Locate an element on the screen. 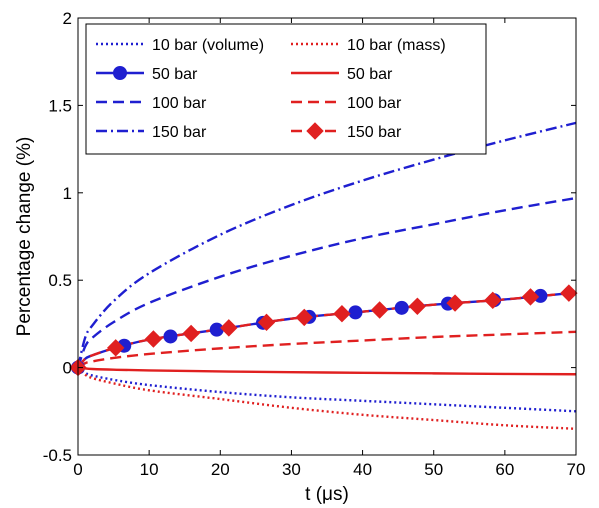 Image resolution: width=599 pixels, height=508 pixels. y-tick-label-0: -0.5 is located at coordinates (57, 455).